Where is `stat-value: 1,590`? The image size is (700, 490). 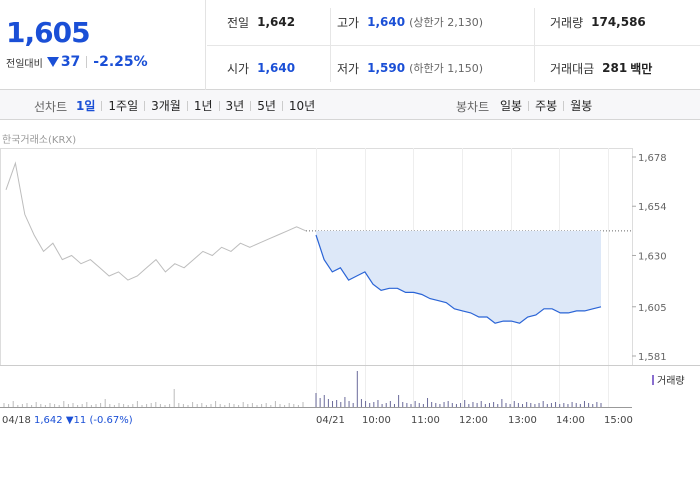
stat-value: 1,590 is located at coordinates (386, 68).